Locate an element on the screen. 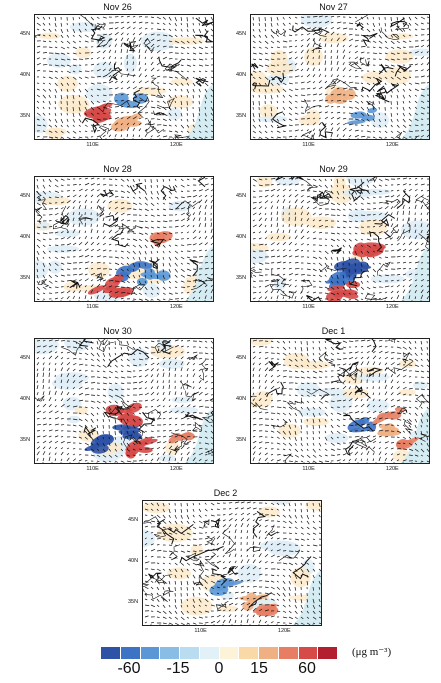  map-panel-nov28: Nov 28 45N 40N 35N 110E 120E is located at coordinates (117, 244).